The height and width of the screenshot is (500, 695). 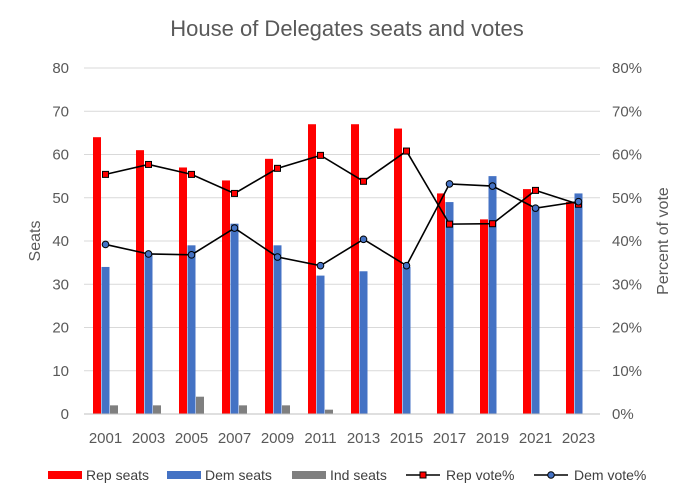 I want to click on legend-item-rep-seats: Rep seats, so click(x=98, y=475).